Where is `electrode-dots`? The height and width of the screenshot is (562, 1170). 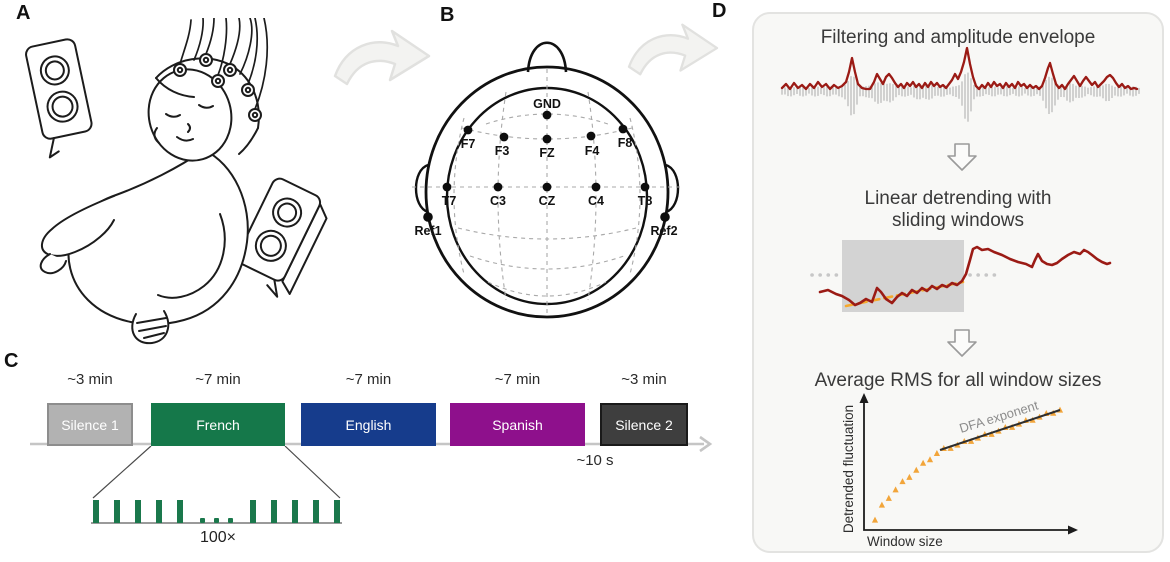
electrode-dots is located at coordinates (546, 166).